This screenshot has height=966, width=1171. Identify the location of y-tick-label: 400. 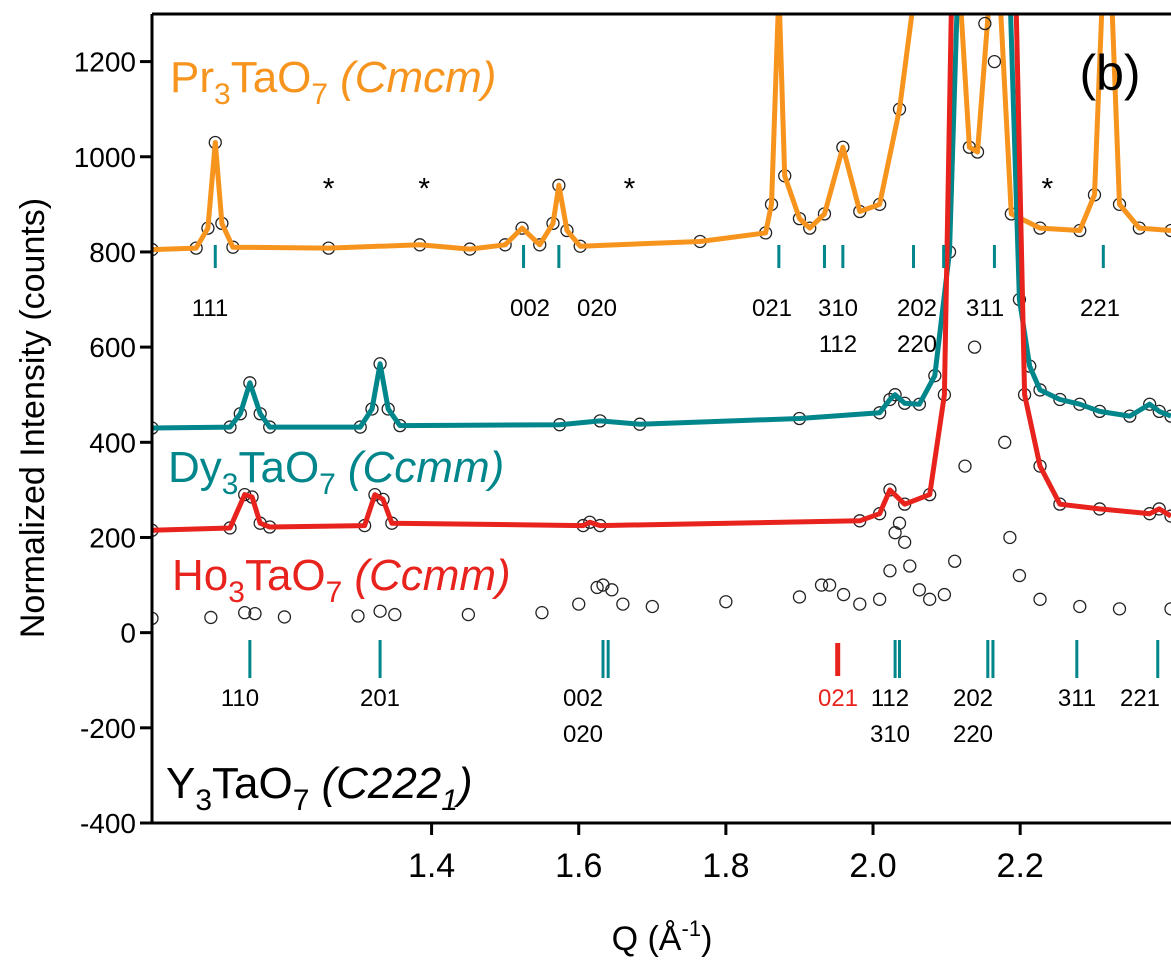
(112, 442).